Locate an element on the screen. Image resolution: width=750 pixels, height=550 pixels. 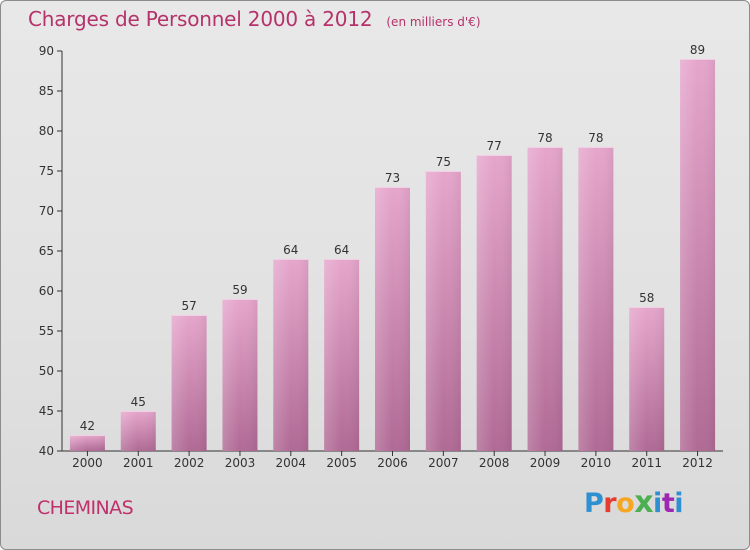
x-tick-label: 2008 is located at coordinates (494, 463).